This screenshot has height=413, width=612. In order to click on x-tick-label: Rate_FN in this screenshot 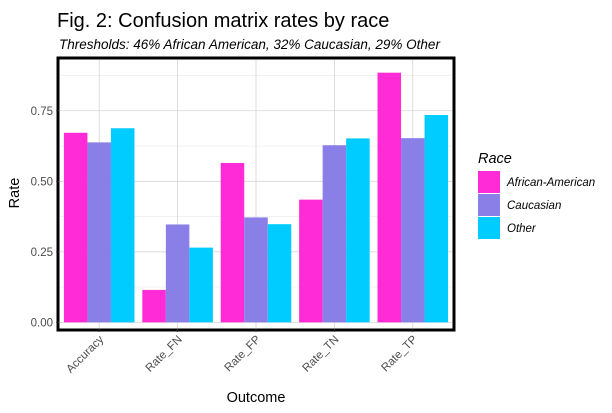, I will do `click(164, 354)`.